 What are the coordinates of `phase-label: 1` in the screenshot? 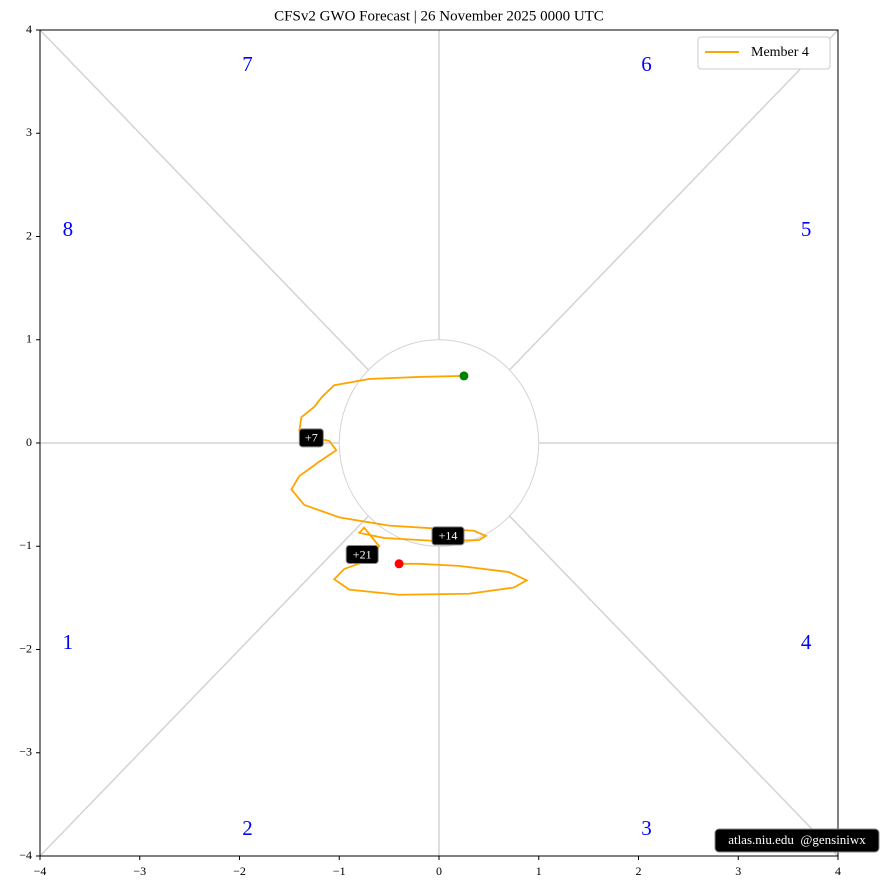 It's located at (68, 642).